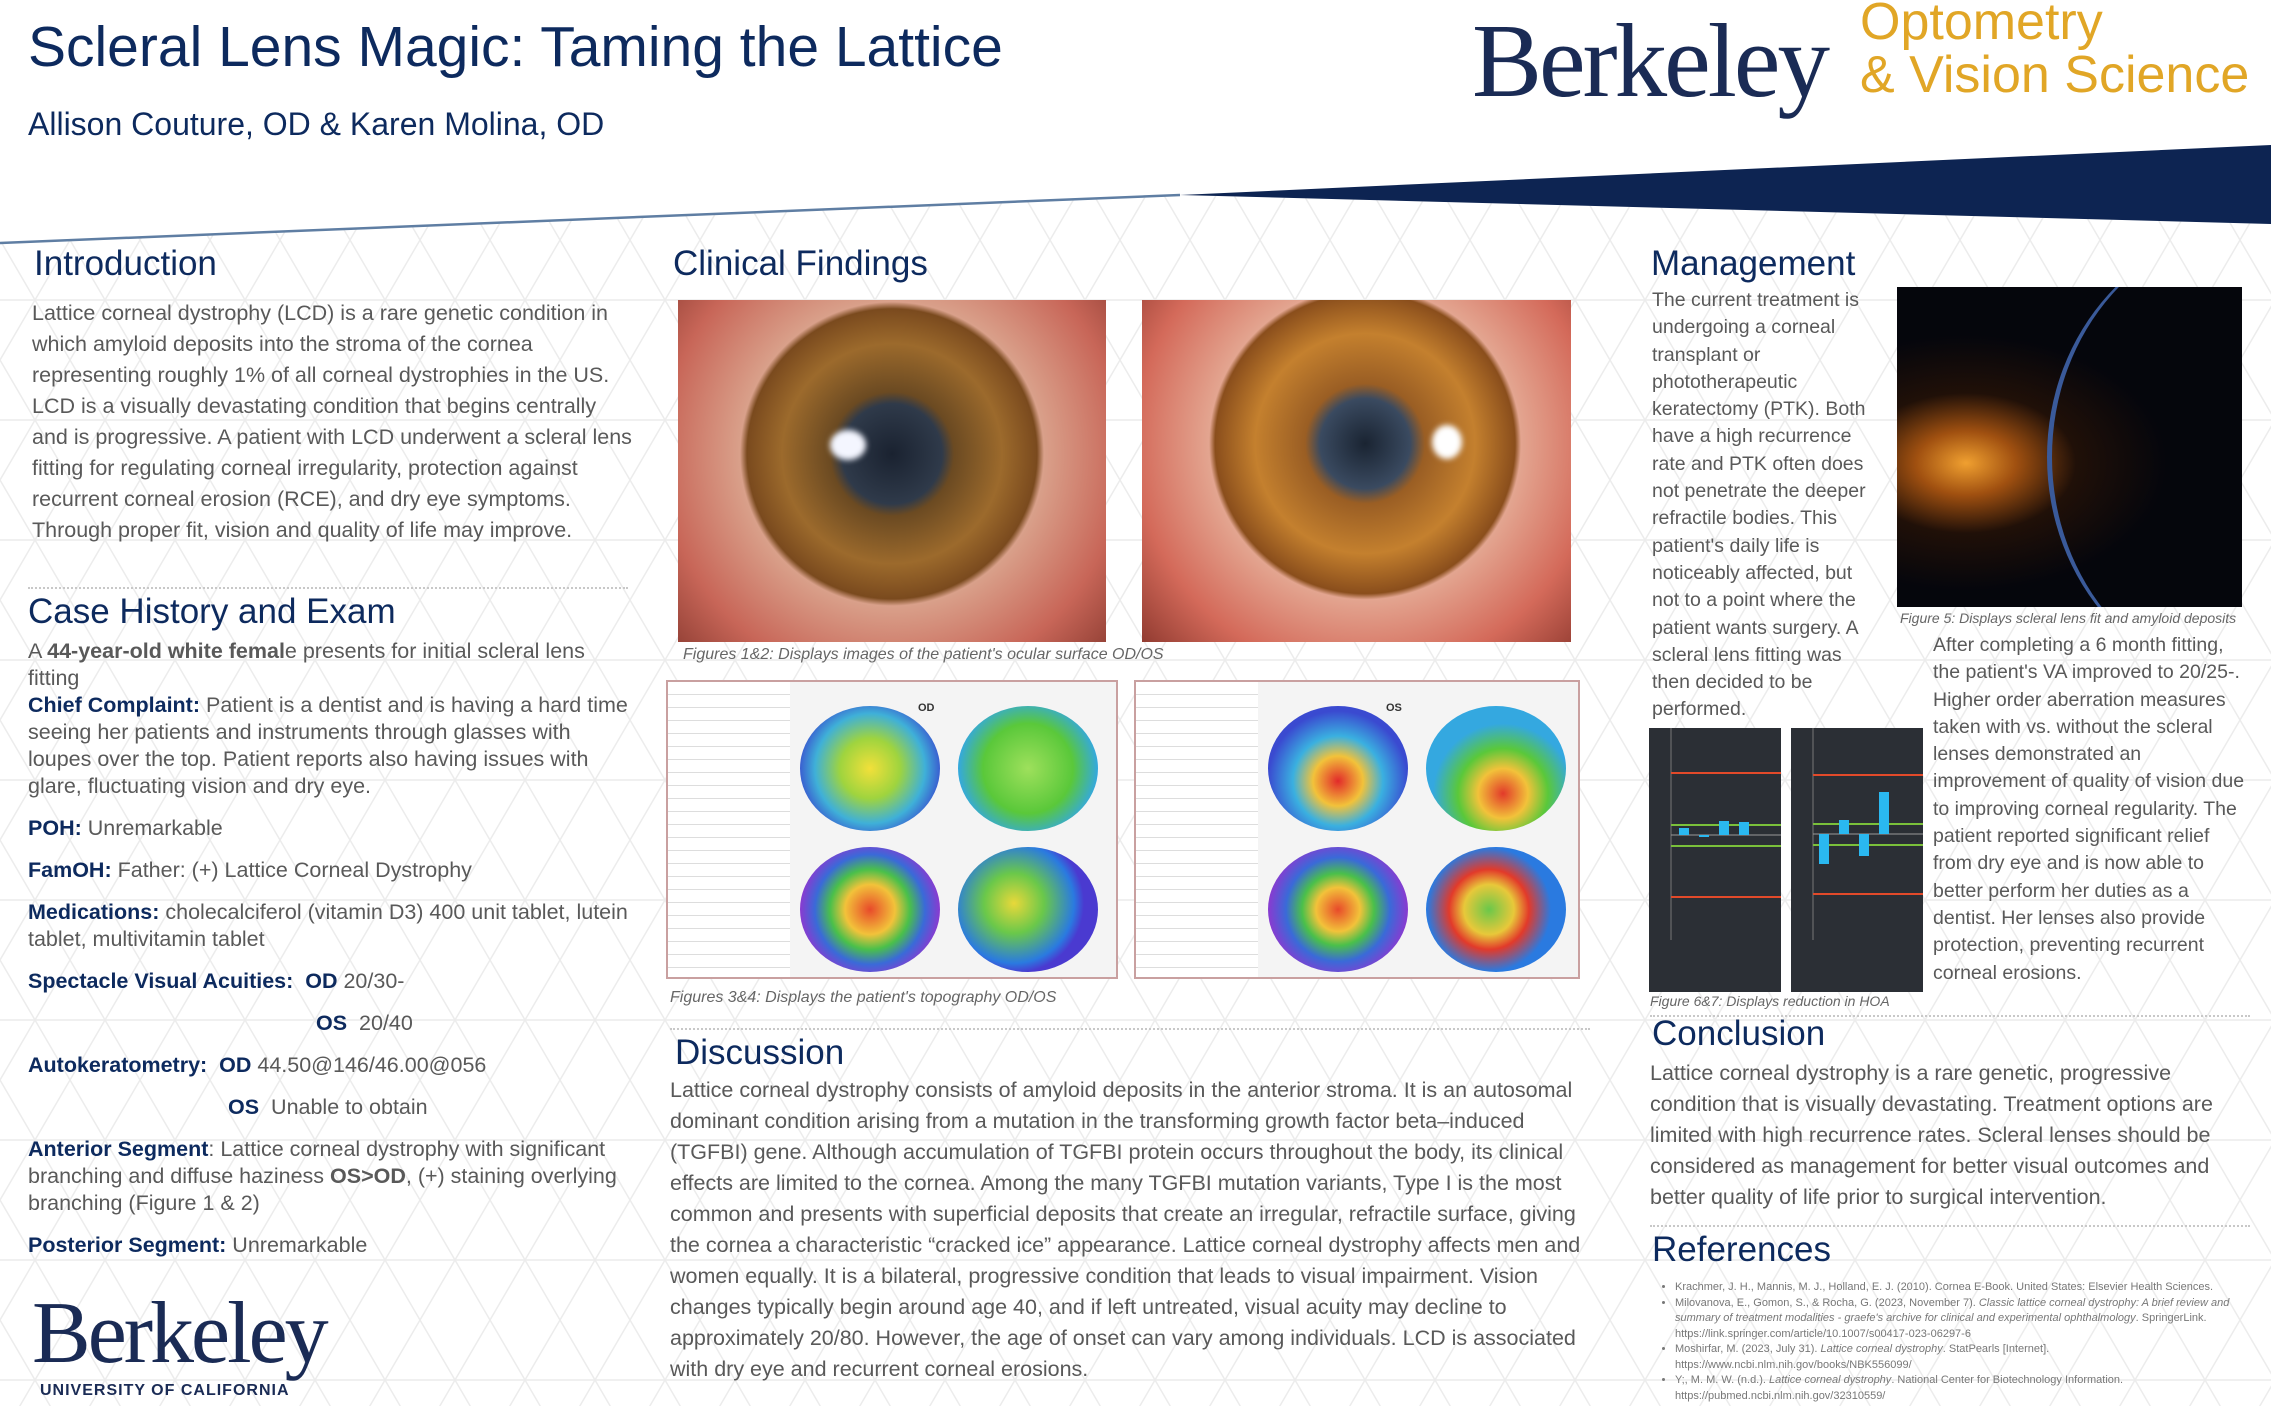 The height and width of the screenshot is (1406, 2271). Describe the element at coordinates (1651, 60) in the screenshot. I see `berkeley-logo: Berkeley` at that location.